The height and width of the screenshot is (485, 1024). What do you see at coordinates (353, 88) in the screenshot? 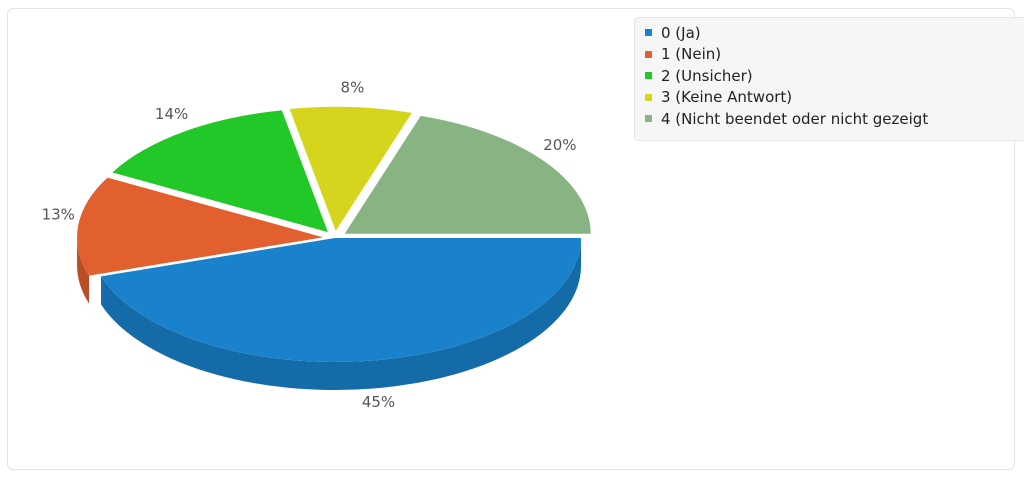
I see `data-label: 8%` at bounding box center [353, 88].